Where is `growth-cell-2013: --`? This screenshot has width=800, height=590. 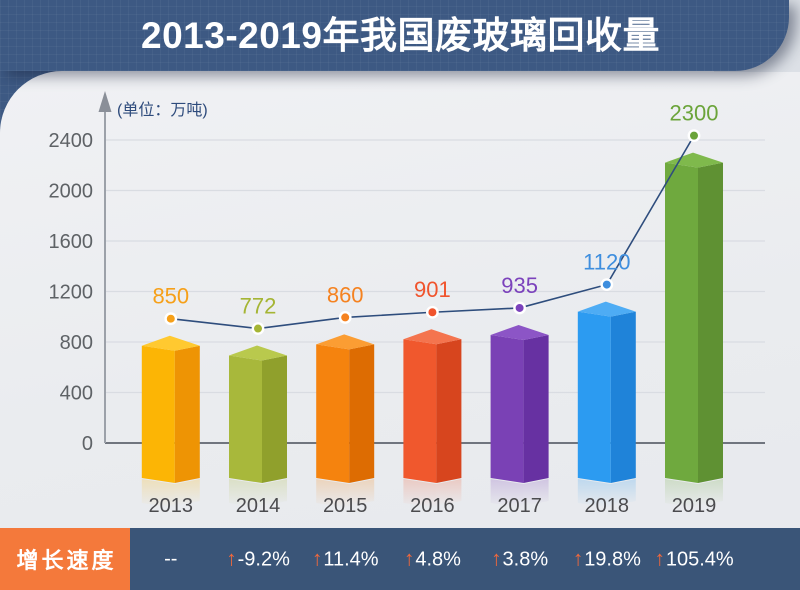 growth-cell-2013: -- is located at coordinates (170, 559).